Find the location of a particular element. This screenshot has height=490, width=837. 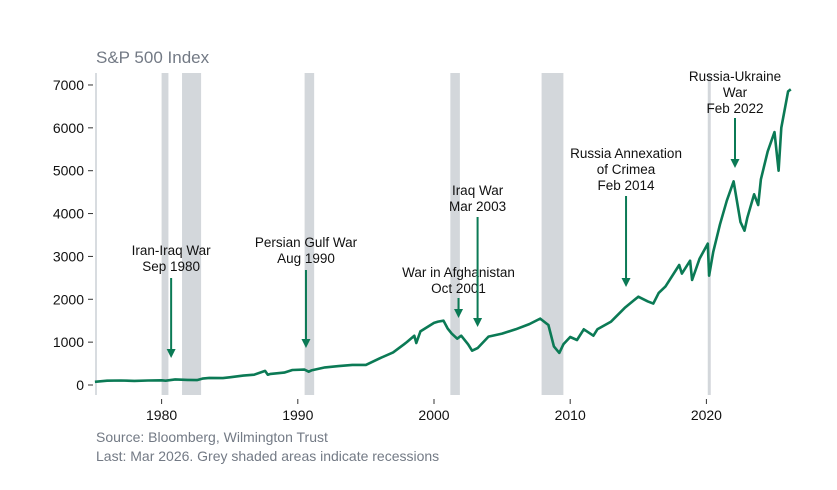

y-tick-label: 1000 is located at coordinates (68, 342).